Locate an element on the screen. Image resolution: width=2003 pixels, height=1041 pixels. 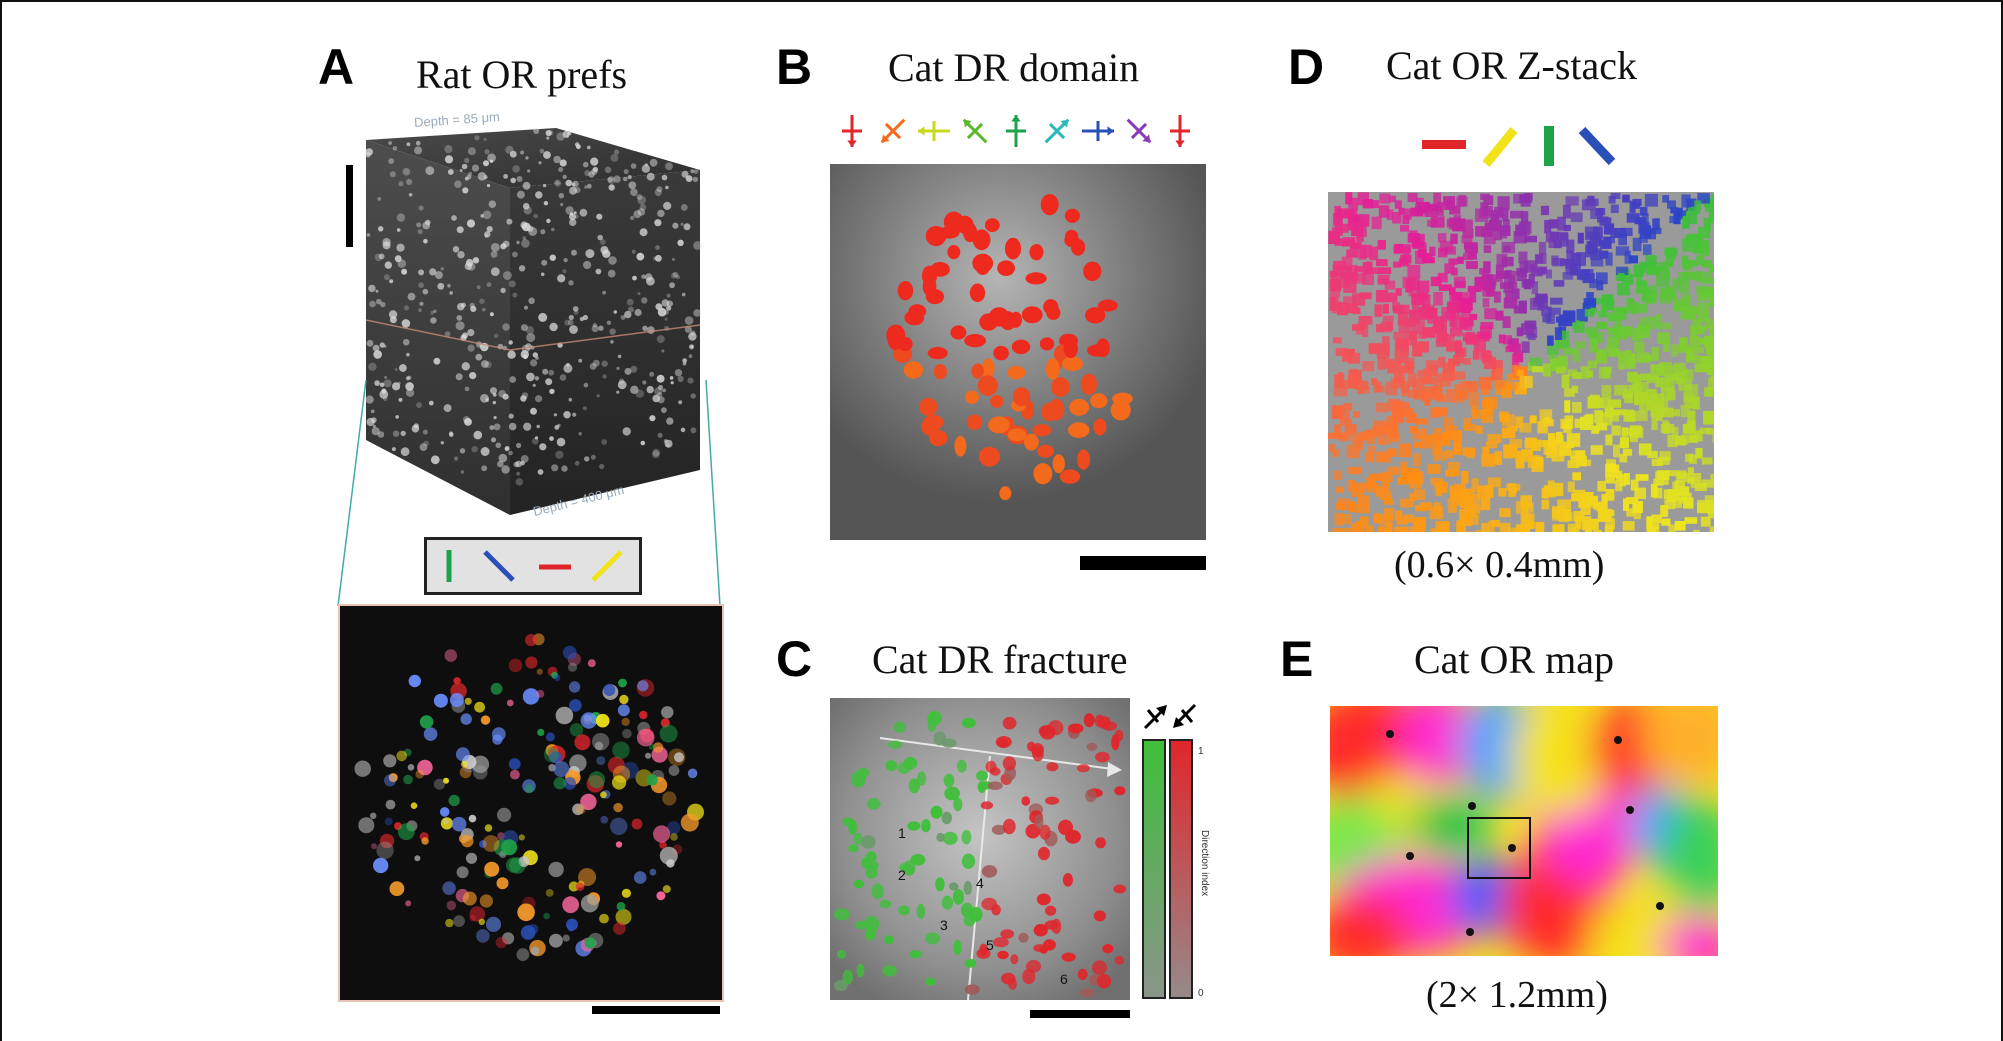
cluster-label-5: 5 is located at coordinates (990, 945).